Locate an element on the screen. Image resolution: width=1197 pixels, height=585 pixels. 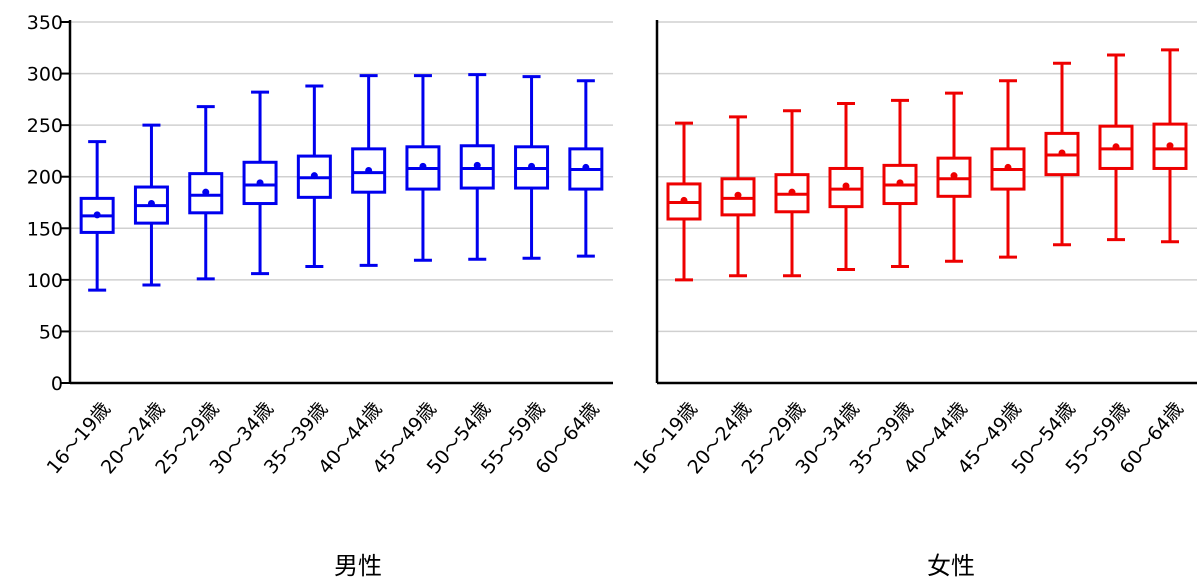
panel-title: 女性 is located at coordinates (951, 566).